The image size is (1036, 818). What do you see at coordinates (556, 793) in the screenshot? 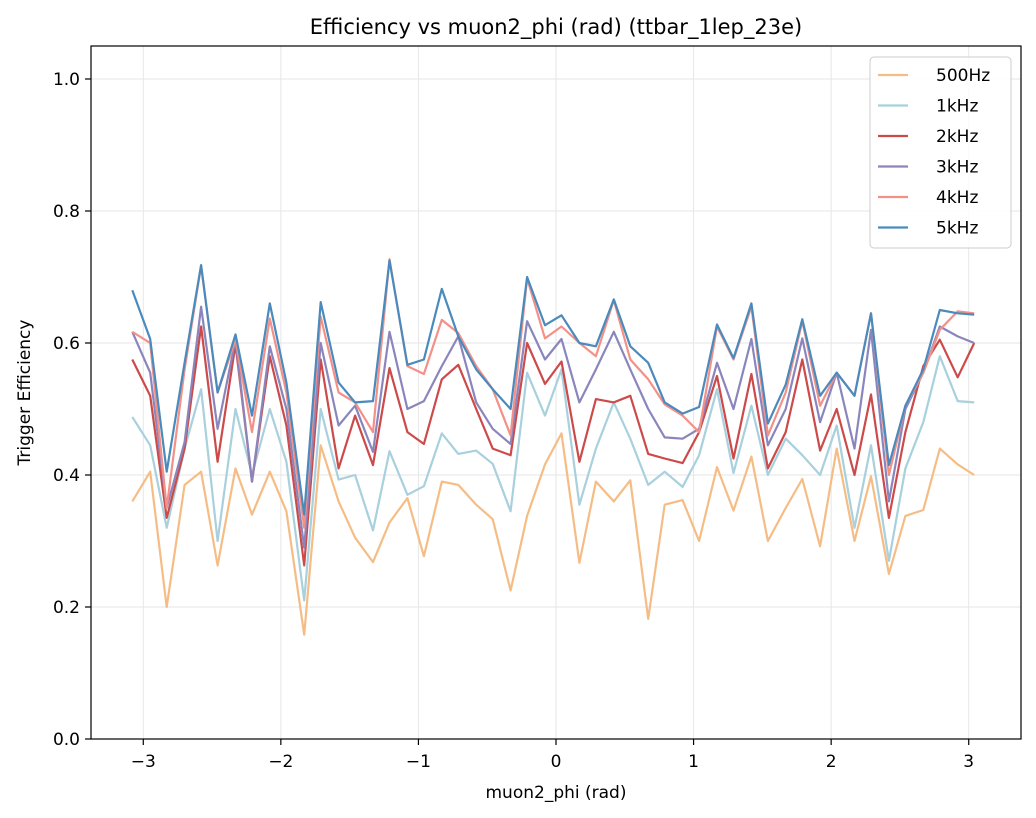
I see `x-axis-label: muon2_phi (rad)` at bounding box center [556, 793].